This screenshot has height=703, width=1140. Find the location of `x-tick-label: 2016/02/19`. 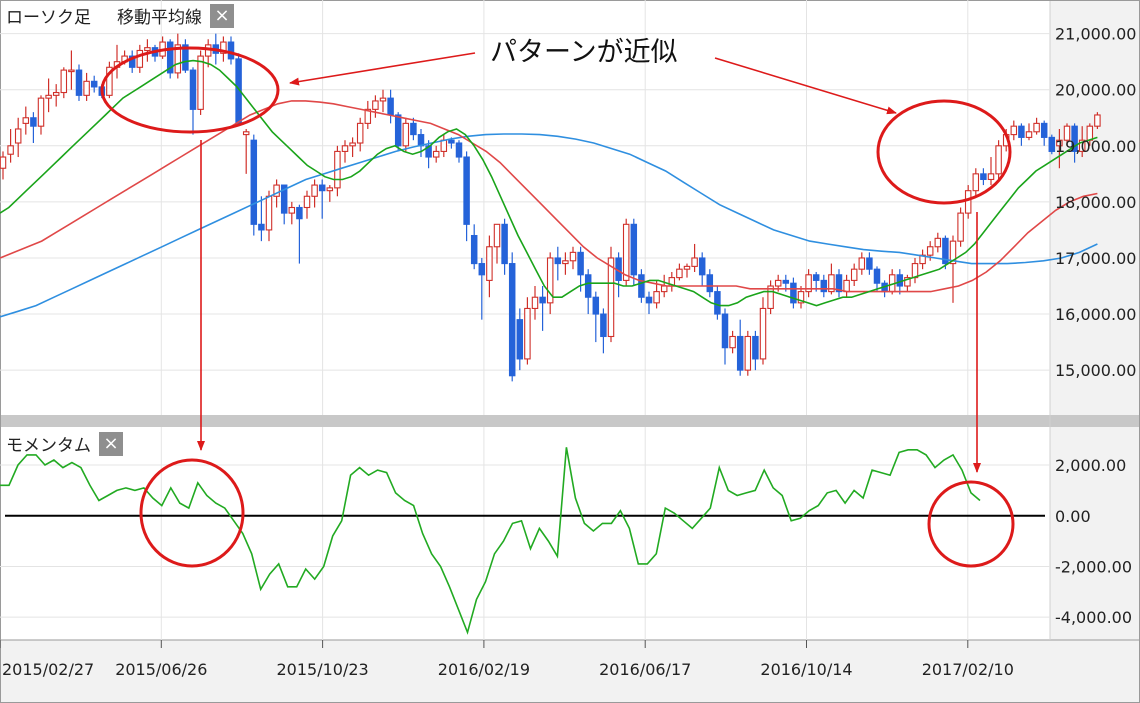

x-tick-label: 2016/02/19 is located at coordinates (484, 669).